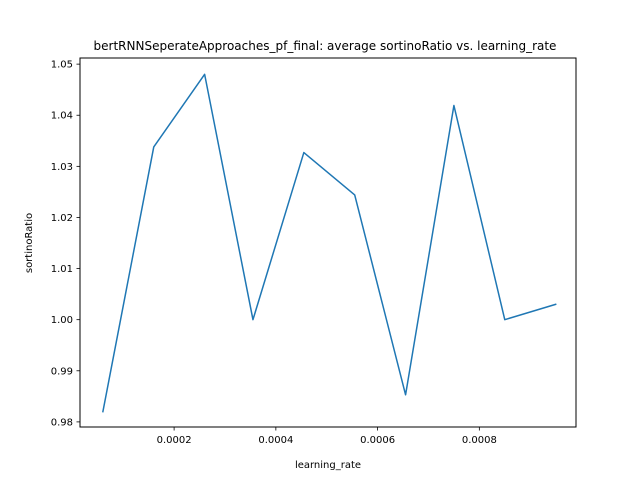 This screenshot has height=480, width=640. What do you see at coordinates (62, 167) in the screenshot?
I see `y-tick-label: 1.03` at bounding box center [62, 167].